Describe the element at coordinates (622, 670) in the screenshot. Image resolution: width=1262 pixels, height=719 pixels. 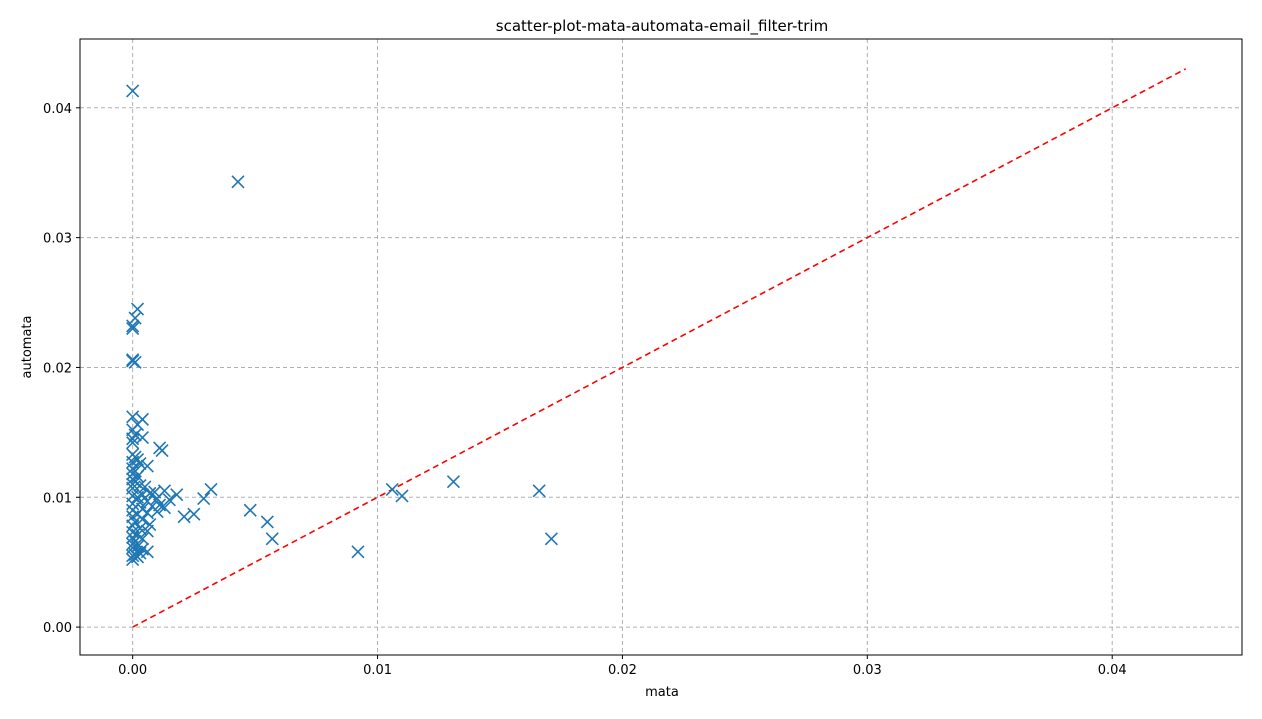
I see `x-tick-label: 0.02` at that location.